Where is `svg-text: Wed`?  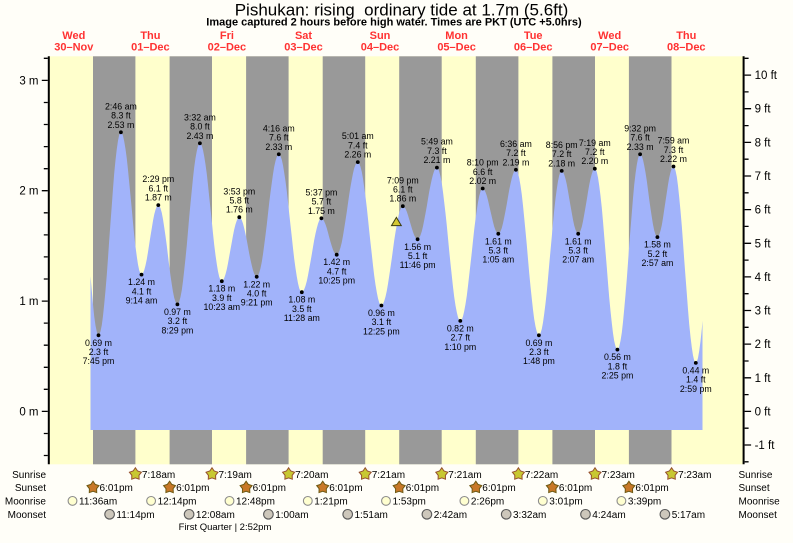 svg-text: Wed is located at coordinates (609, 36).